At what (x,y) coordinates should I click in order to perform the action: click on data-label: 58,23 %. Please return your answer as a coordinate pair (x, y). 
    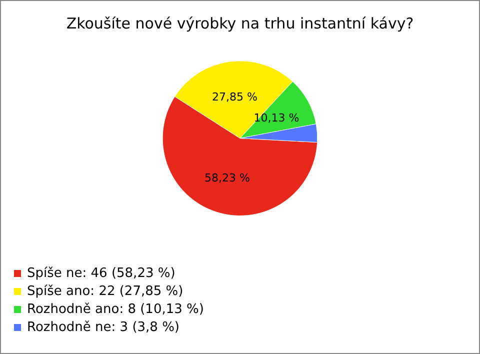
    Looking at the image, I should click on (227, 178).